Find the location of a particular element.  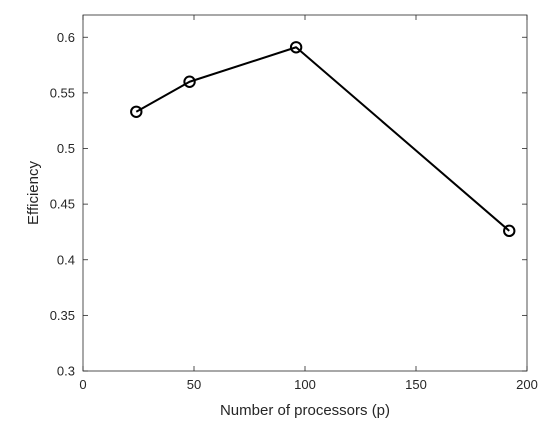

x-tick-label: 0 is located at coordinates (82, 384).